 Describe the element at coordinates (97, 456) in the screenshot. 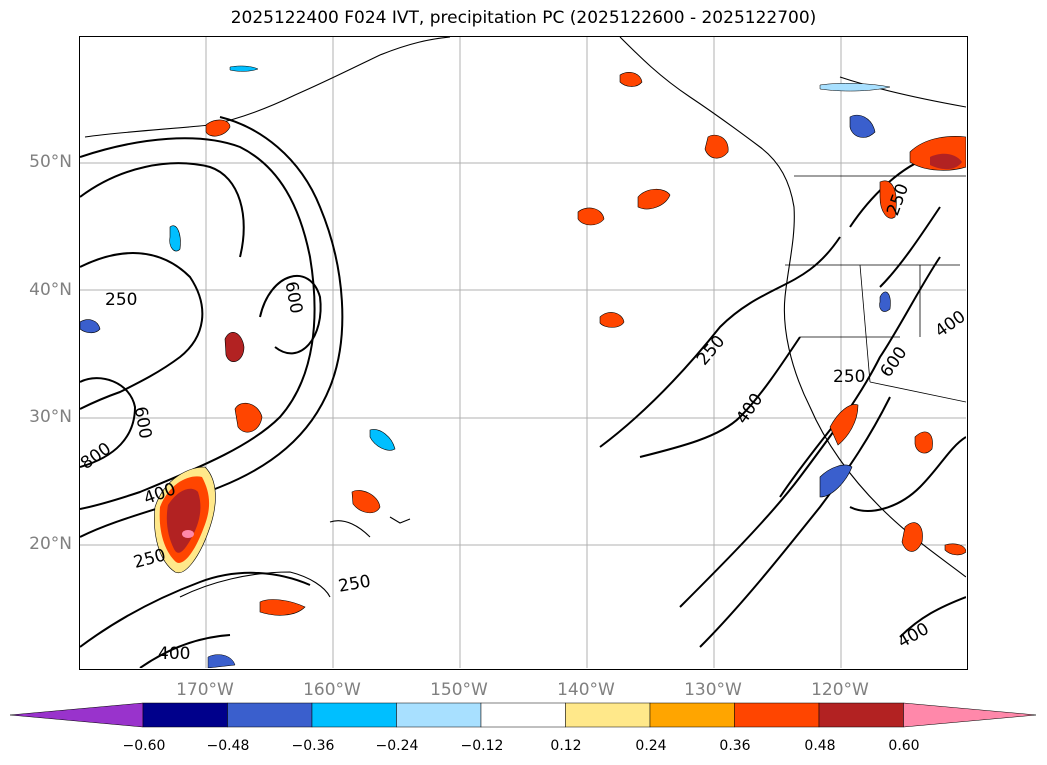

I see `contour-label: 800` at that location.